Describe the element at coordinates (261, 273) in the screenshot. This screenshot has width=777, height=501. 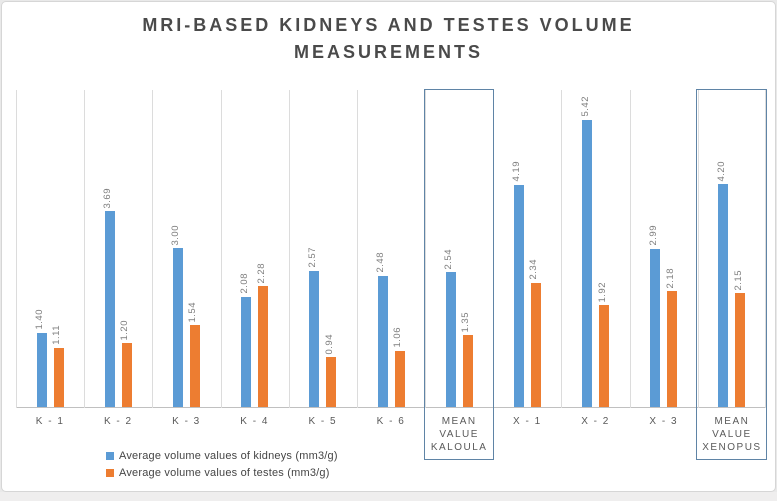
I see `value-label: 2.28` at that location.